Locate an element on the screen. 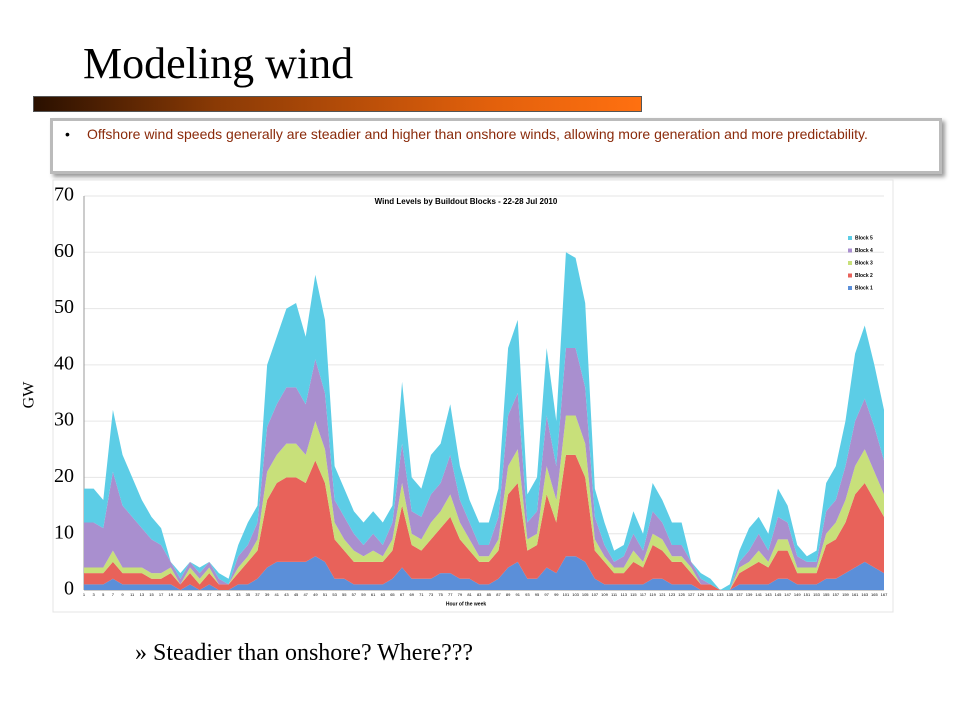  x-tick-label: 141 is located at coordinates (758, 594).